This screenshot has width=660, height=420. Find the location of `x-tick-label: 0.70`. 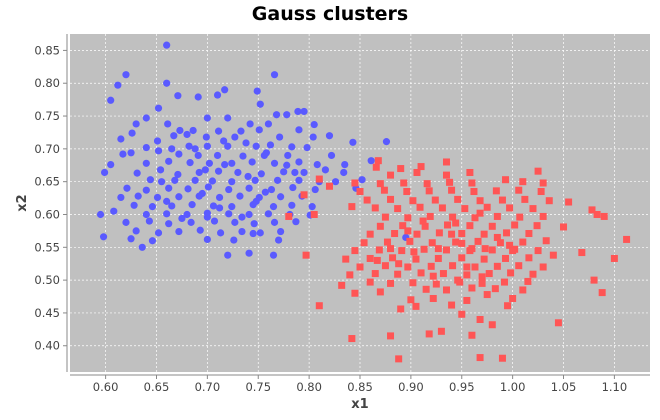

x-tick-label: 0.70 is located at coordinates (208, 387).